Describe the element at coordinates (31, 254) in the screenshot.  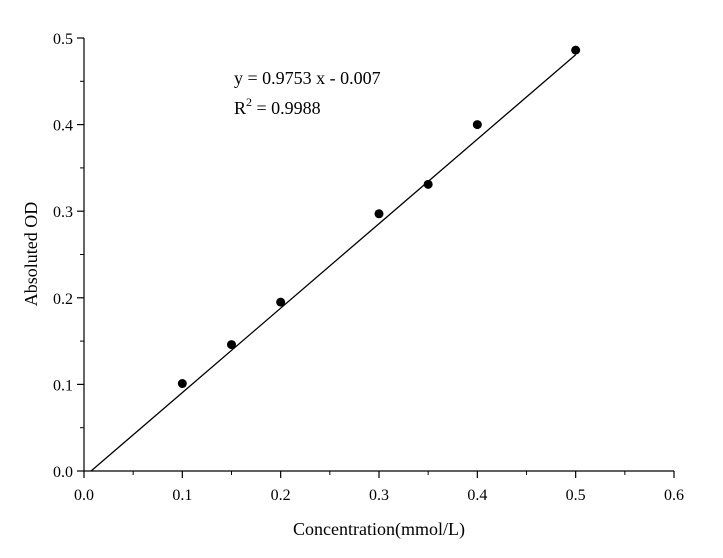
I see `y-axis-title: Absoluted OD` at that location.